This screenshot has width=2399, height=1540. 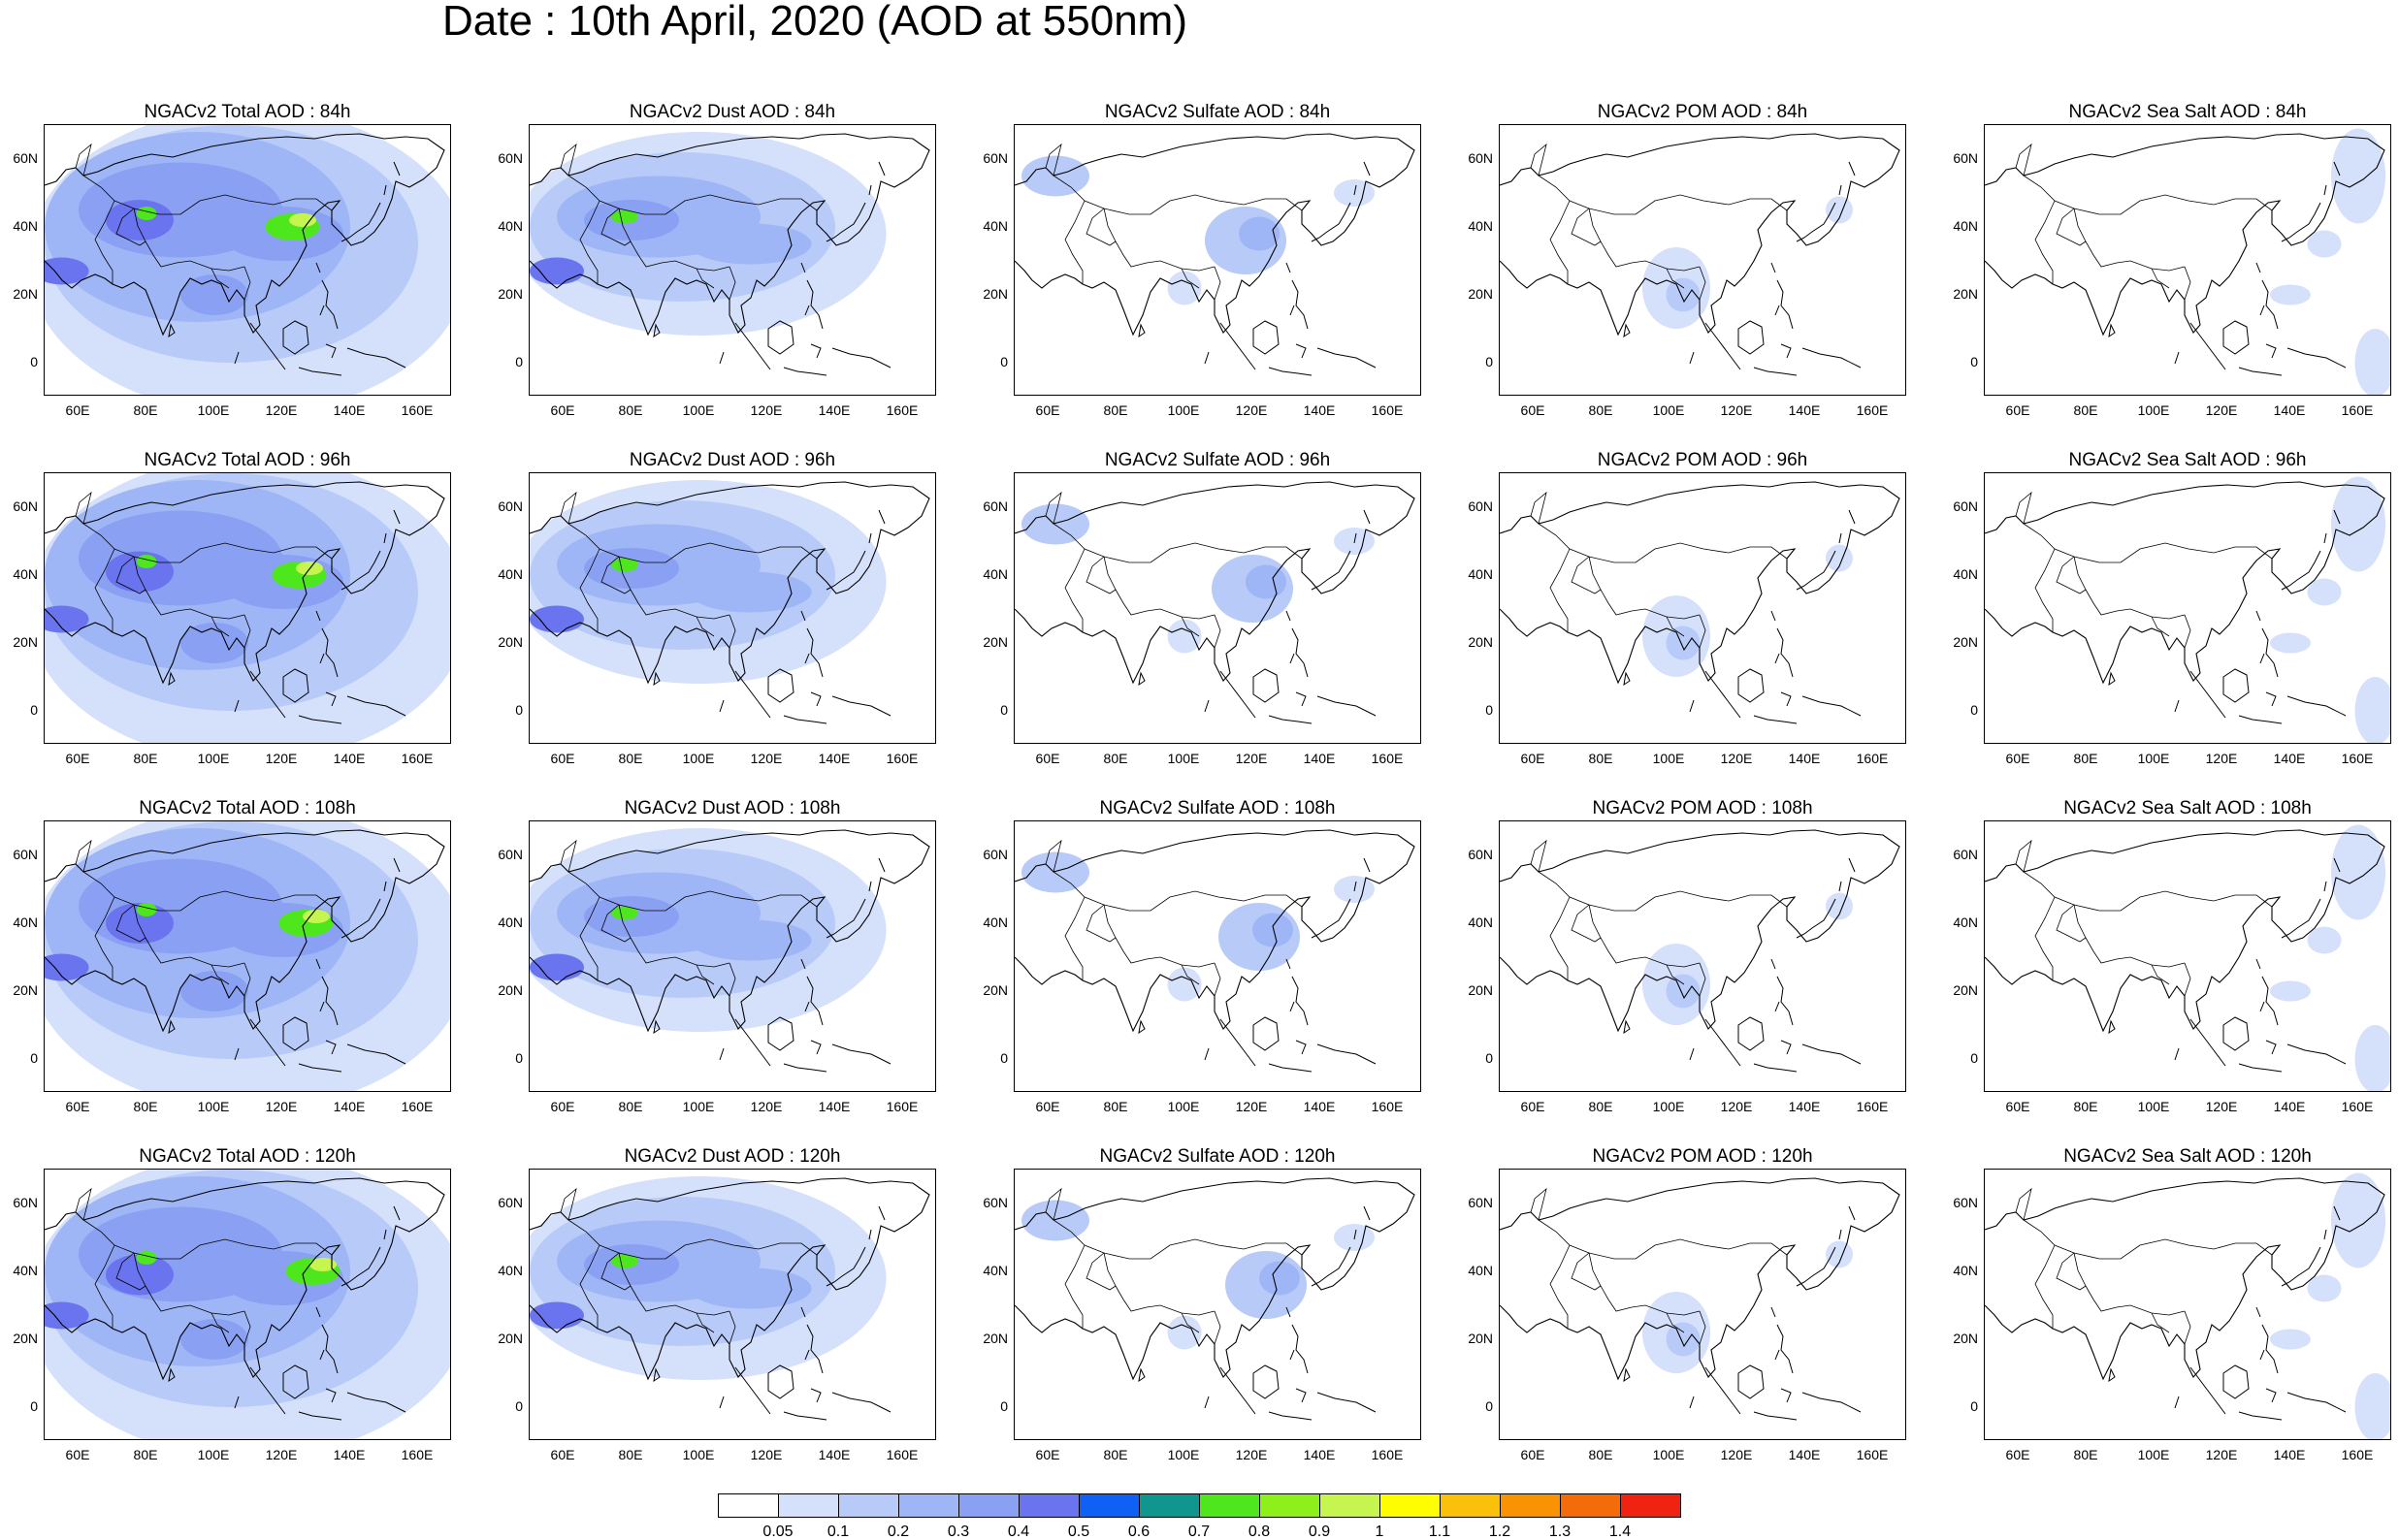 I want to click on panel-title: NGACv2 Sea Salt AOD : 84h, so click(x=2188, y=112).